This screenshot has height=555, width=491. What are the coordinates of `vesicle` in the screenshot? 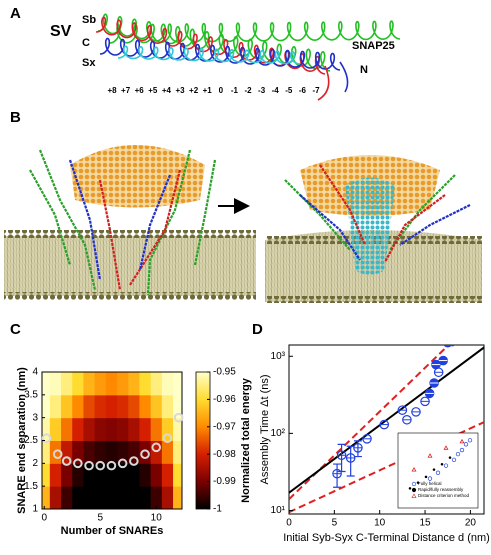 It's located at (137, 176).